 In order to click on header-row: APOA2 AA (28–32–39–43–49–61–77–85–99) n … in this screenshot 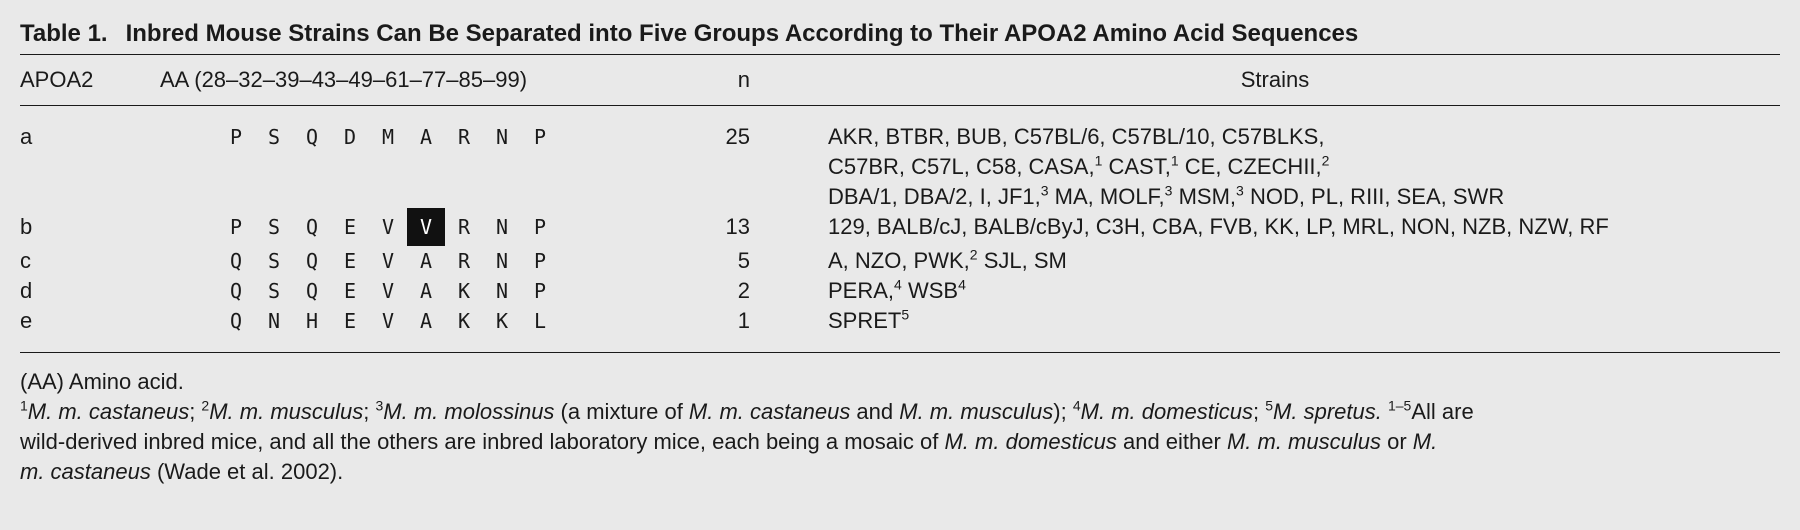, I will do `click(900, 80)`.